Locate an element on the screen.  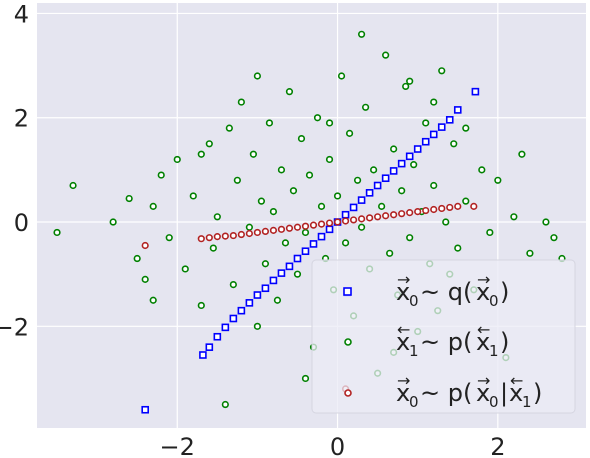
y-tick-label: 4 is located at coordinates (21, 14).